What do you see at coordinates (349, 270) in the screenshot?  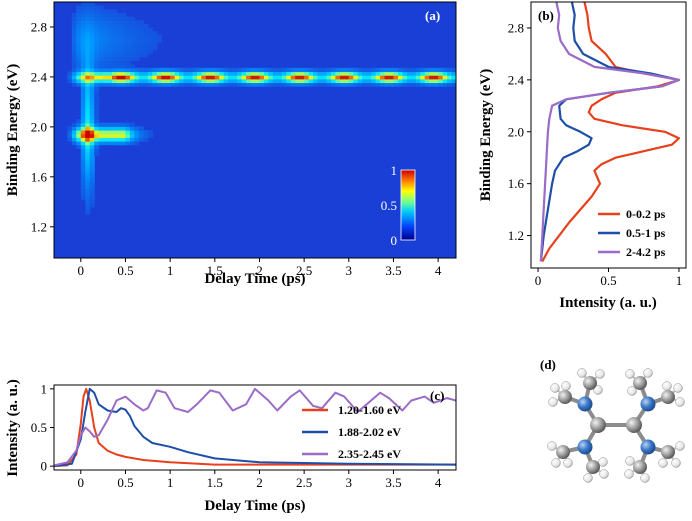 I see `x-tick-label: 3` at bounding box center [349, 270].